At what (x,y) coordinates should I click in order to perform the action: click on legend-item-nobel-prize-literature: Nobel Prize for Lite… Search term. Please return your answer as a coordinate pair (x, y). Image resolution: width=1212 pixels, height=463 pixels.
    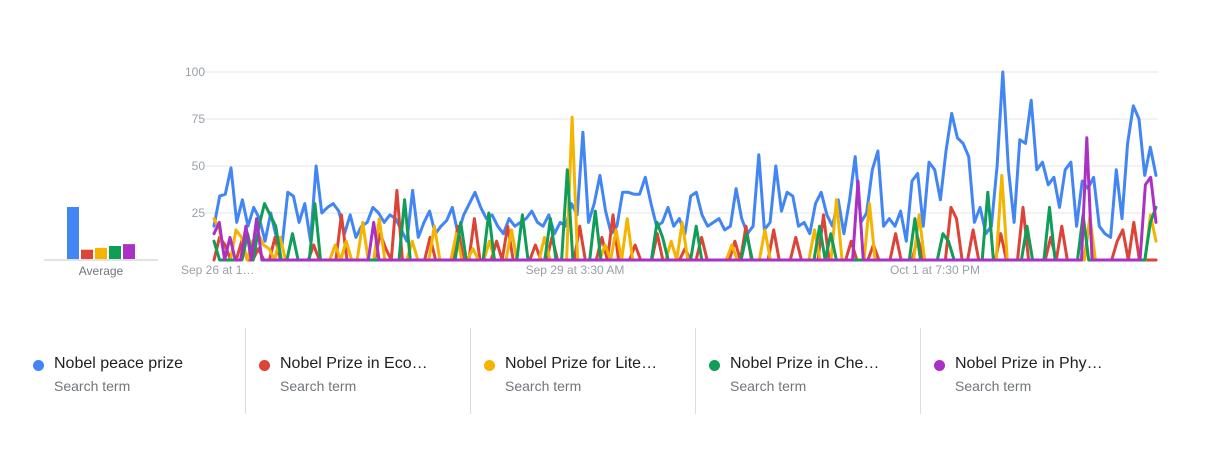
    Looking at the image, I should click on (582, 371).